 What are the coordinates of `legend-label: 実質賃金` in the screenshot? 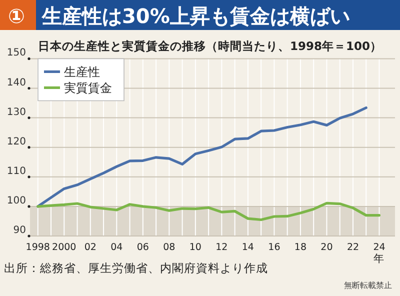 It's located at (88, 88).